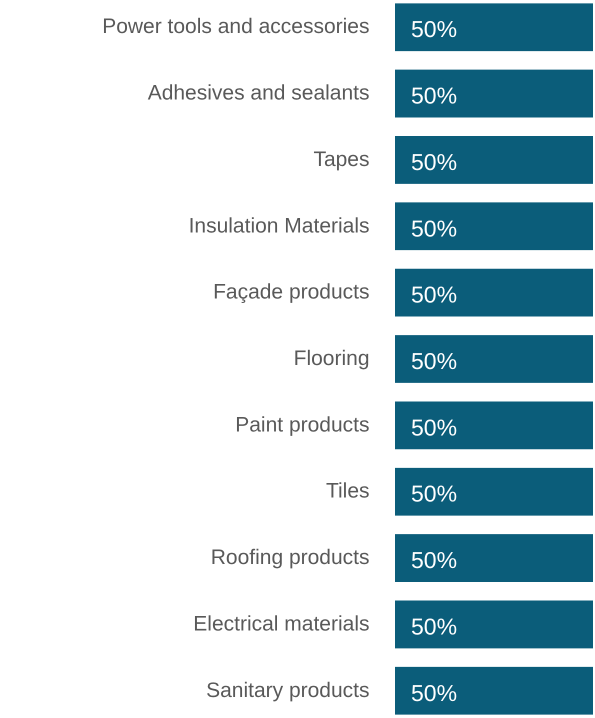 The width and height of the screenshot is (595, 718). I want to click on y-tick-label: Tiles, so click(348, 491).